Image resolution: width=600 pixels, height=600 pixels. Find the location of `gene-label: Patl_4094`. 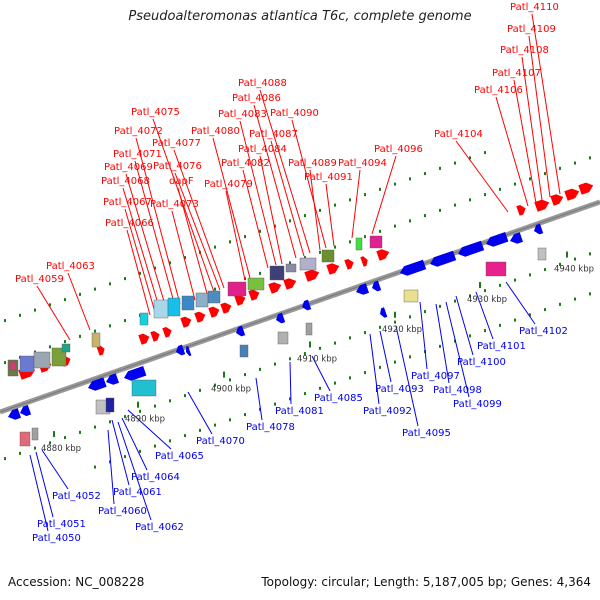

gene-label: Patl_4094 is located at coordinates (362, 163).